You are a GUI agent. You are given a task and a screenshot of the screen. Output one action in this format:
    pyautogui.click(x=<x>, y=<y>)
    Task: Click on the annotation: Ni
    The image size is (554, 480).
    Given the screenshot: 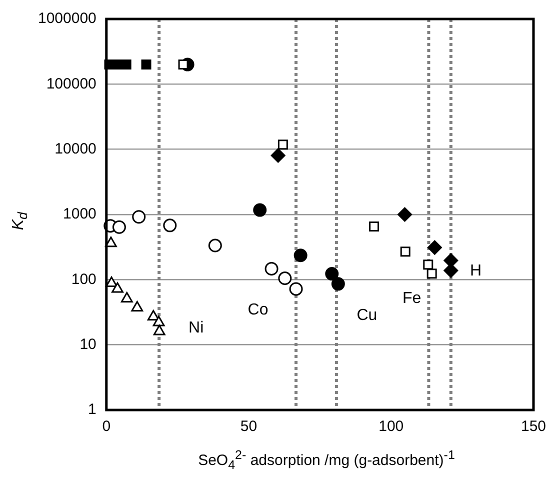 What is the action you would take?
    pyautogui.click(x=196, y=327)
    